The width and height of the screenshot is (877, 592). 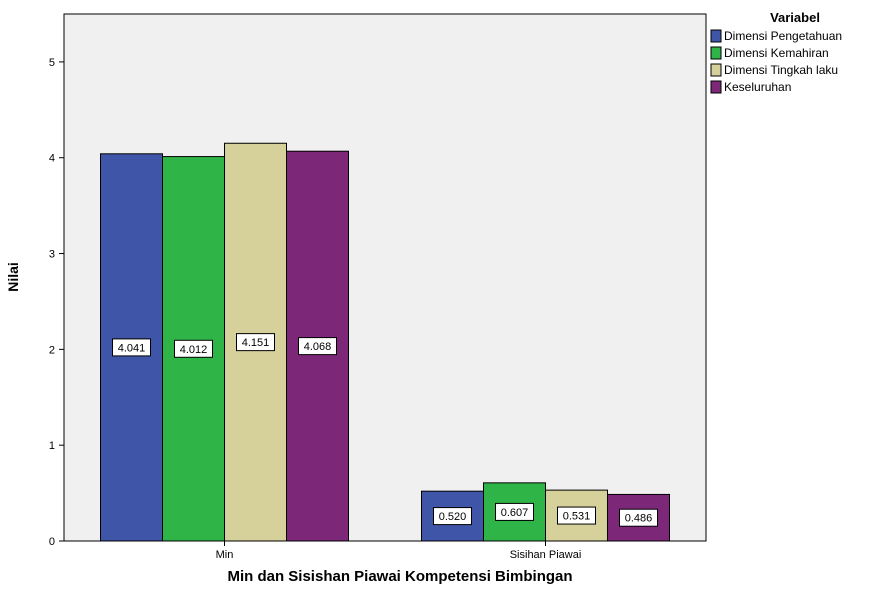 I want to click on x-tick-label: Min, so click(x=225, y=555).